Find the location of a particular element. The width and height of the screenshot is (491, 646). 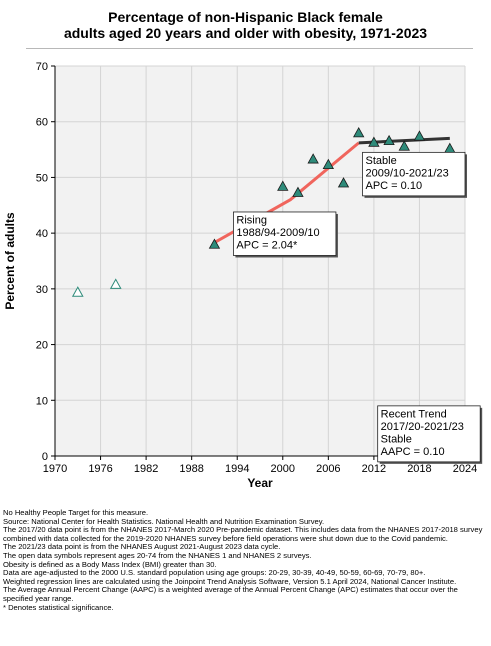

y-tick-label: 0 is located at coordinates (45, 457).